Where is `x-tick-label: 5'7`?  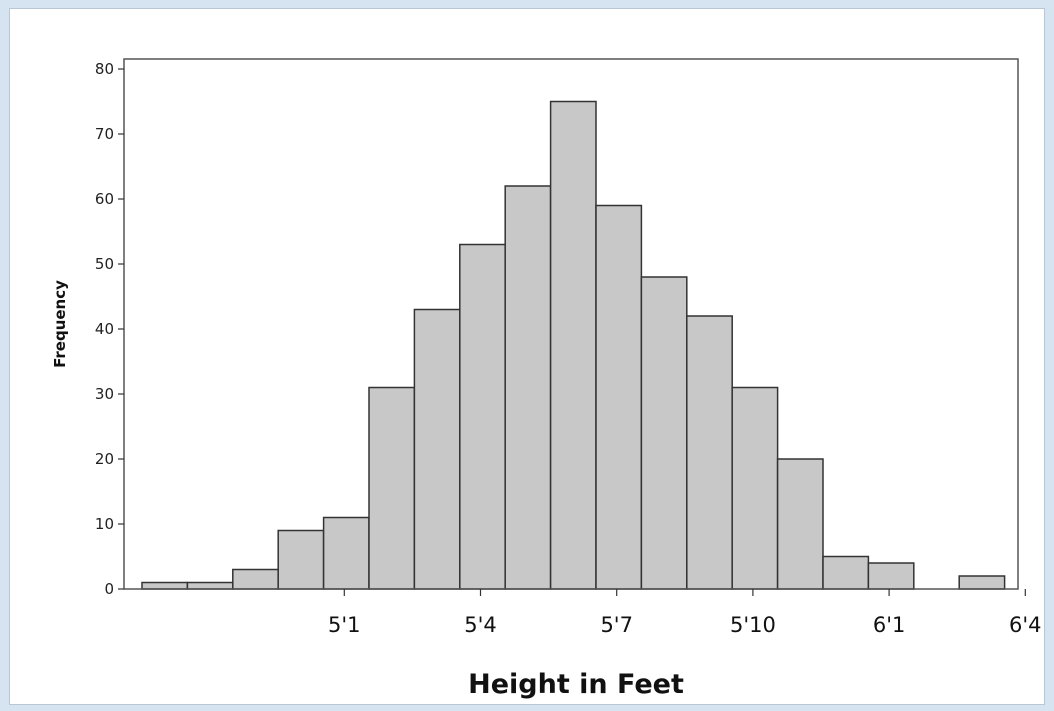
x-tick-label: 5'7 is located at coordinates (616, 625).